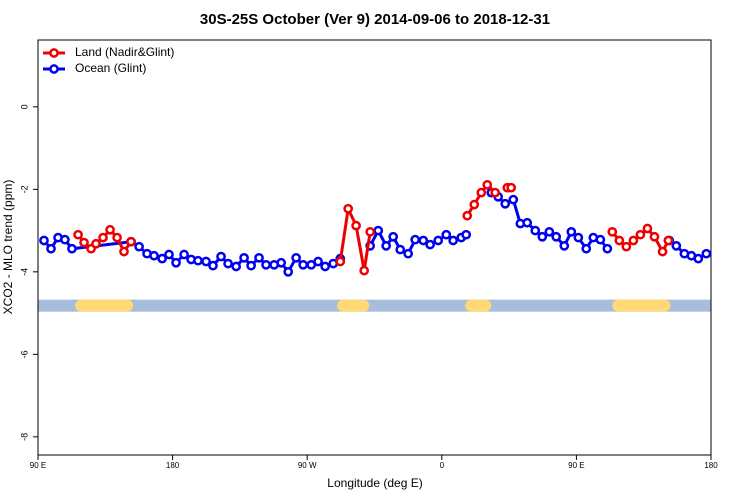 The width and height of the screenshot is (750, 500). What do you see at coordinates (8, 247) in the screenshot?
I see `y-axis-label: XCO2 - MLO trend (ppm)` at bounding box center [8, 247].